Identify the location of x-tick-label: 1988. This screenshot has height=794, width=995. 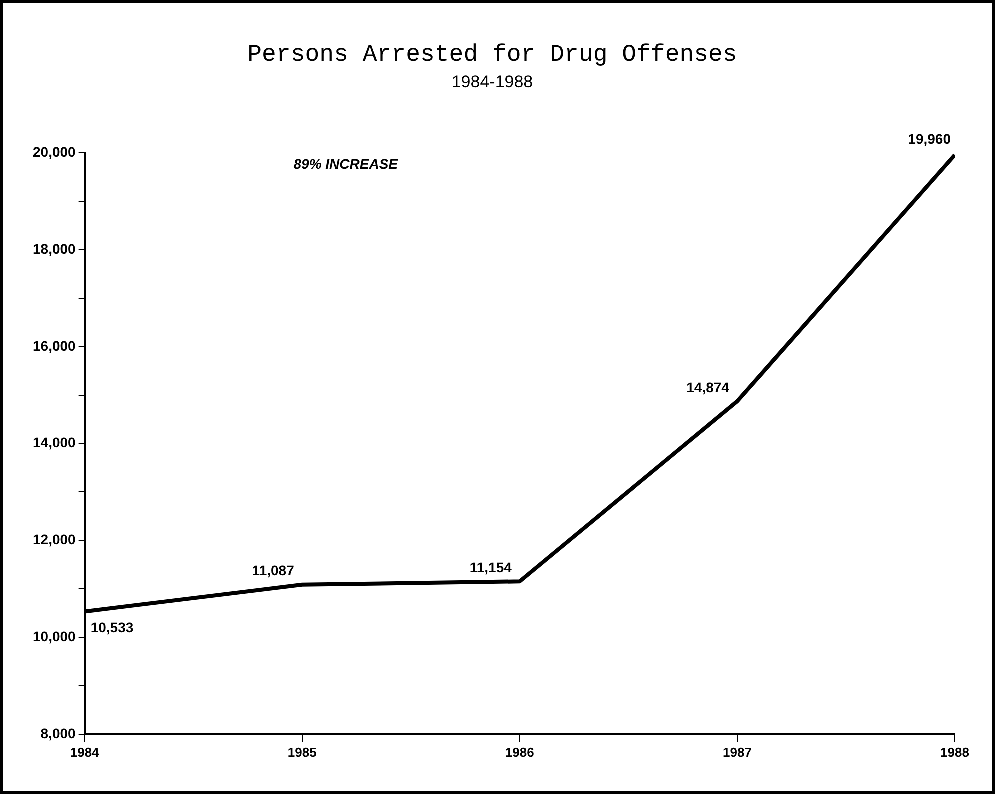
(955, 752).